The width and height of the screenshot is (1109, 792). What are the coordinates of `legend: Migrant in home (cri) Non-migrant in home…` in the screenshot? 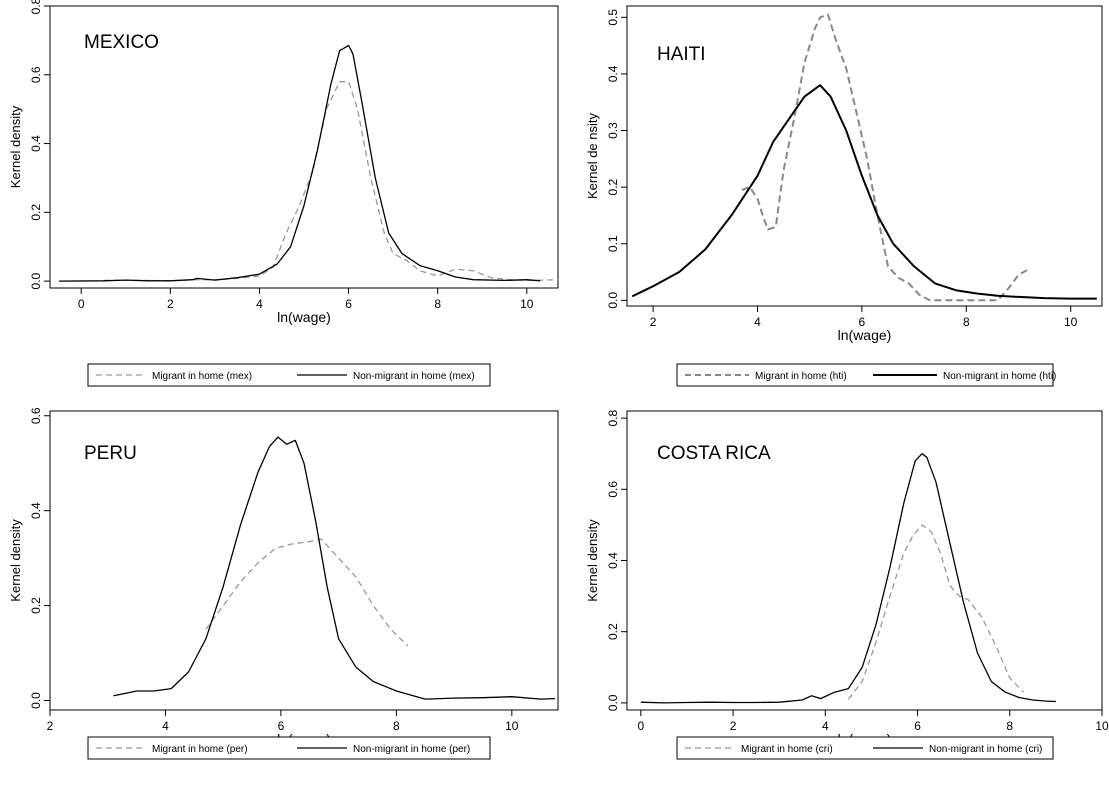 It's located at (865, 748).